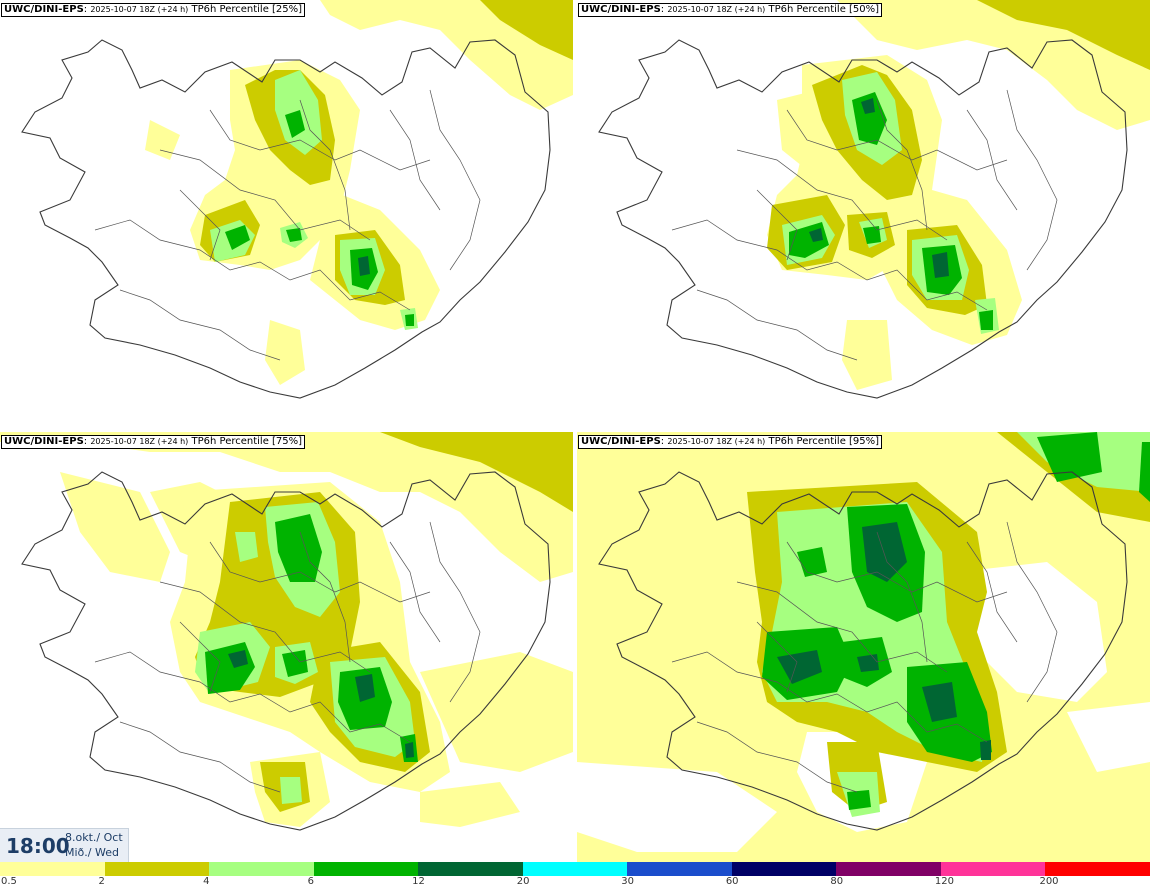 The image size is (1150, 891). What do you see at coordinates (627, 881) in the screenshot?
I see `colorbar-tick-label: 30` at bounding box center [627, 881].